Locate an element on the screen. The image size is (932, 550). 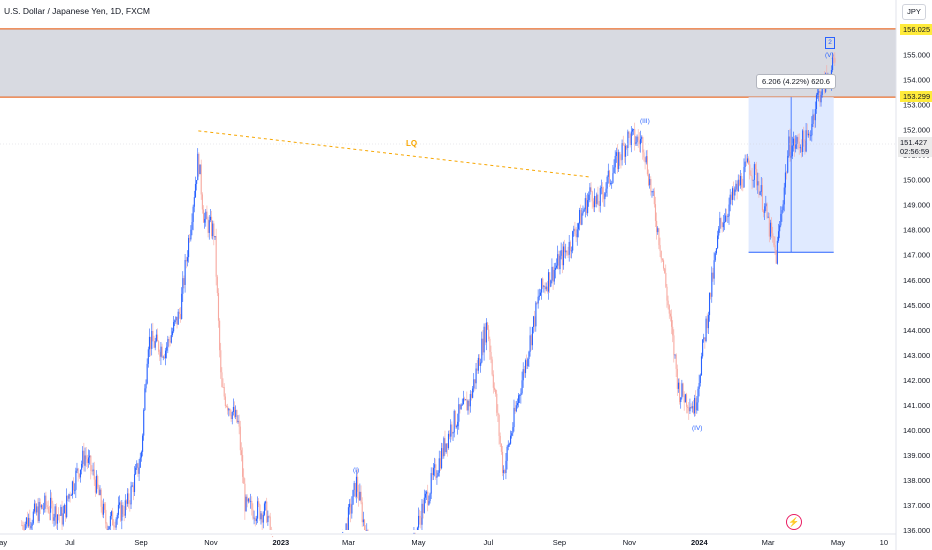
wave-label-iv: (IV) is located at coordinates (697, 428).